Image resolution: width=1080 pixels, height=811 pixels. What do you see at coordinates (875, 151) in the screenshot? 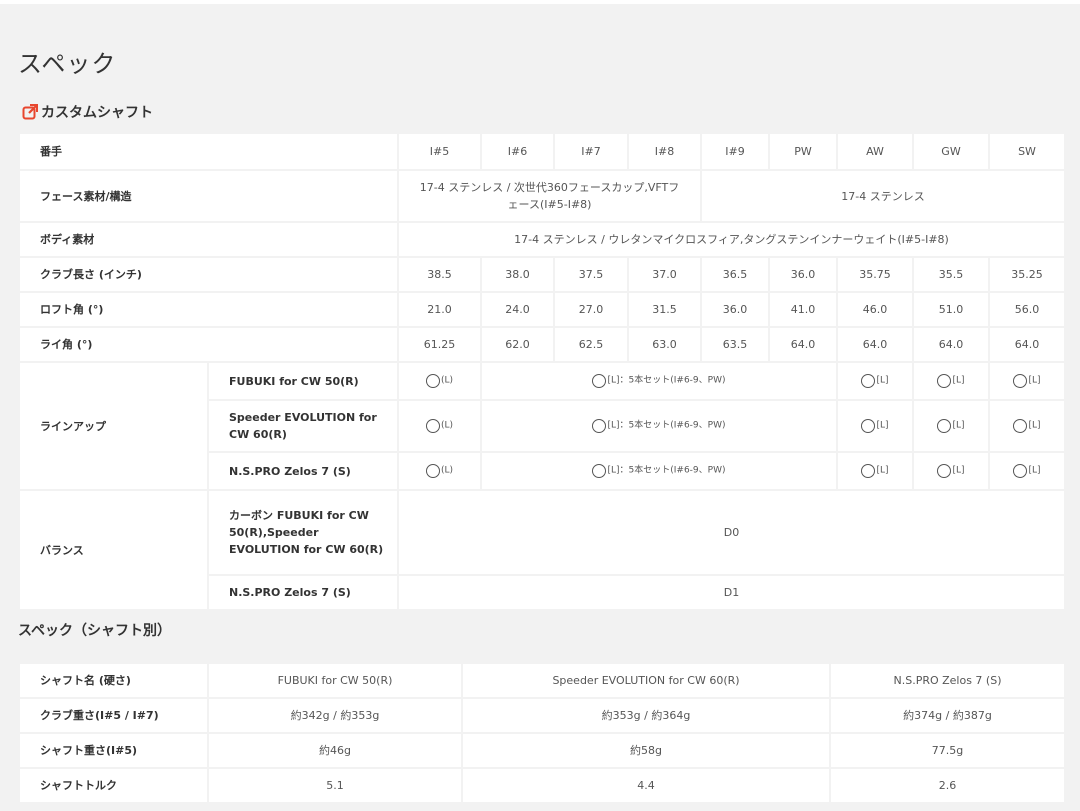
I see `club-header: AW` at bounding box center [875, 151].